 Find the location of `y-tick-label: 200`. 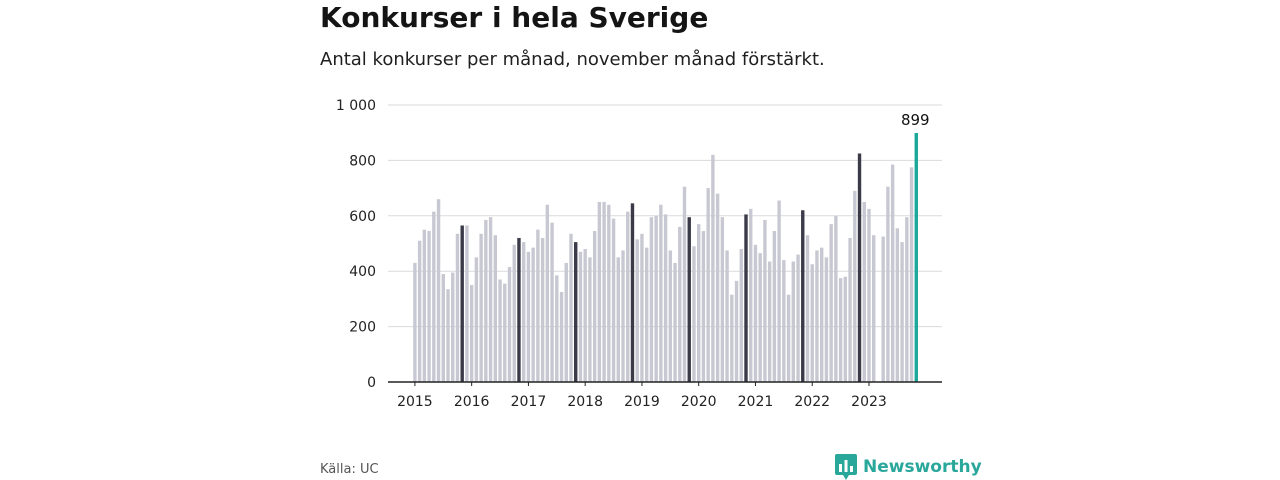

y-tick-label: 200 is located at coordinates (362, 328).